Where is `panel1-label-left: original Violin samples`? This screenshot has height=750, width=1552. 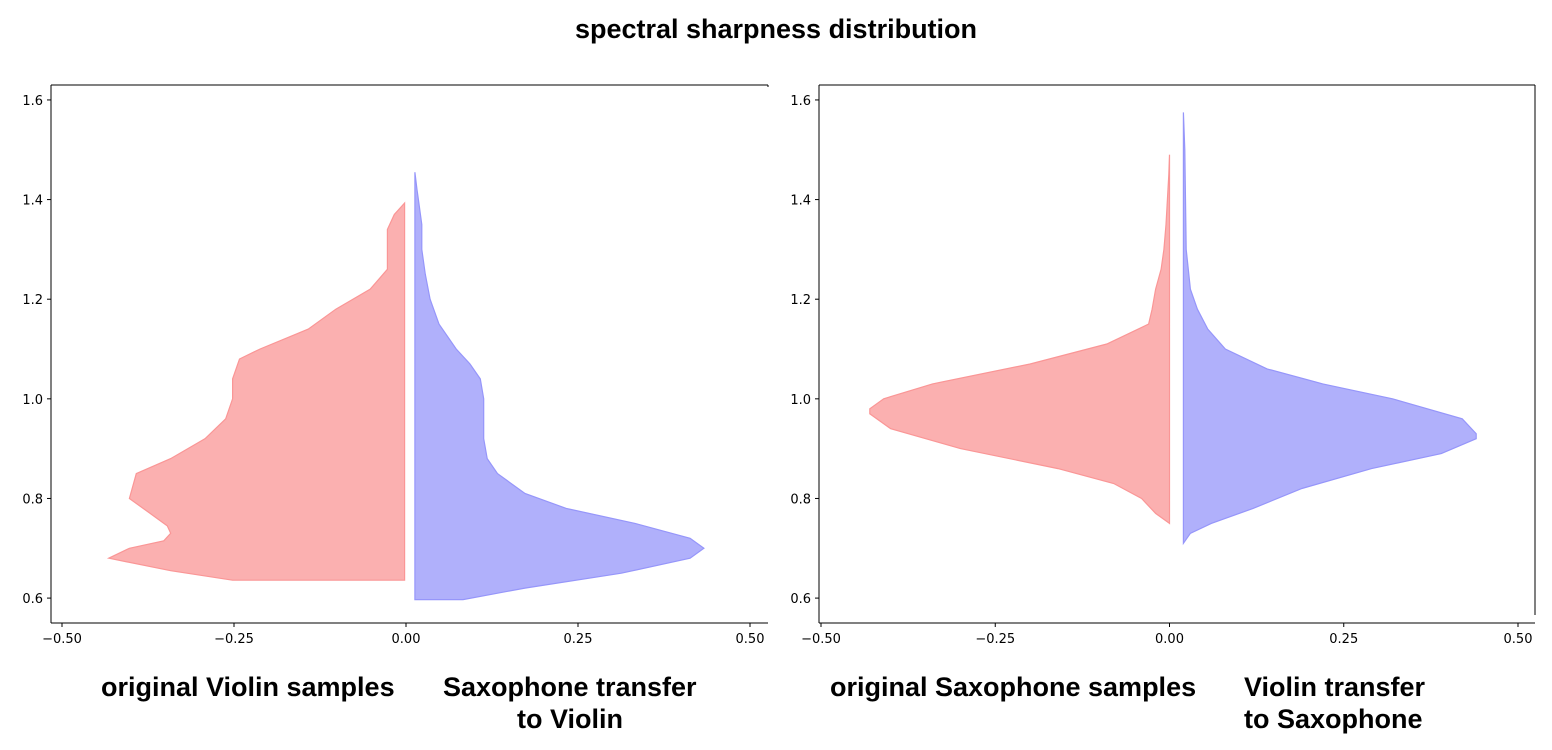
panel1-label-left: original Violin samples is located at coordinates (248, 687).